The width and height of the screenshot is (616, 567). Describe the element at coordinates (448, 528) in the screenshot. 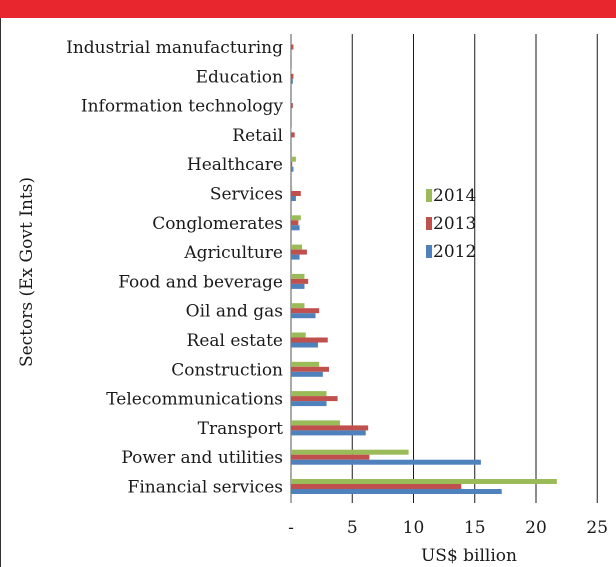

I see `x-tick-labels: - 5 10 15 20 25` at that location.